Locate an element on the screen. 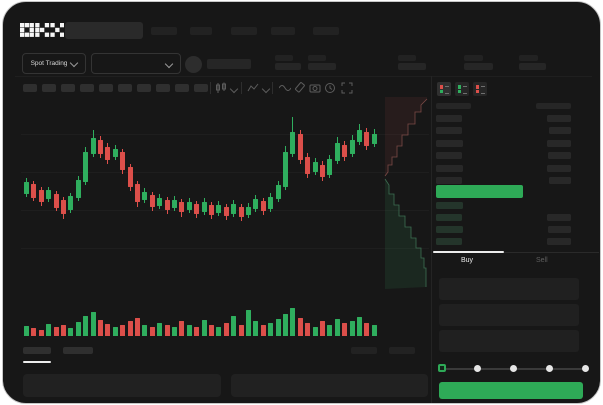  history-icon is located at coordinates (330, 88).